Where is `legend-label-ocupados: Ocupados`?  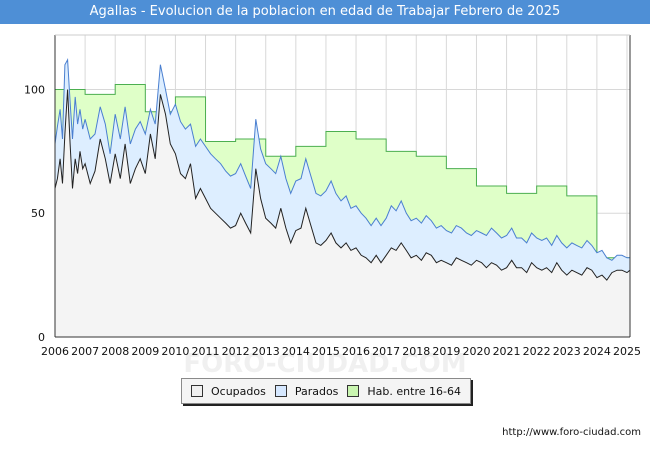
legend-label-ocupados: Ocupados is located at coordinates (238, 391).